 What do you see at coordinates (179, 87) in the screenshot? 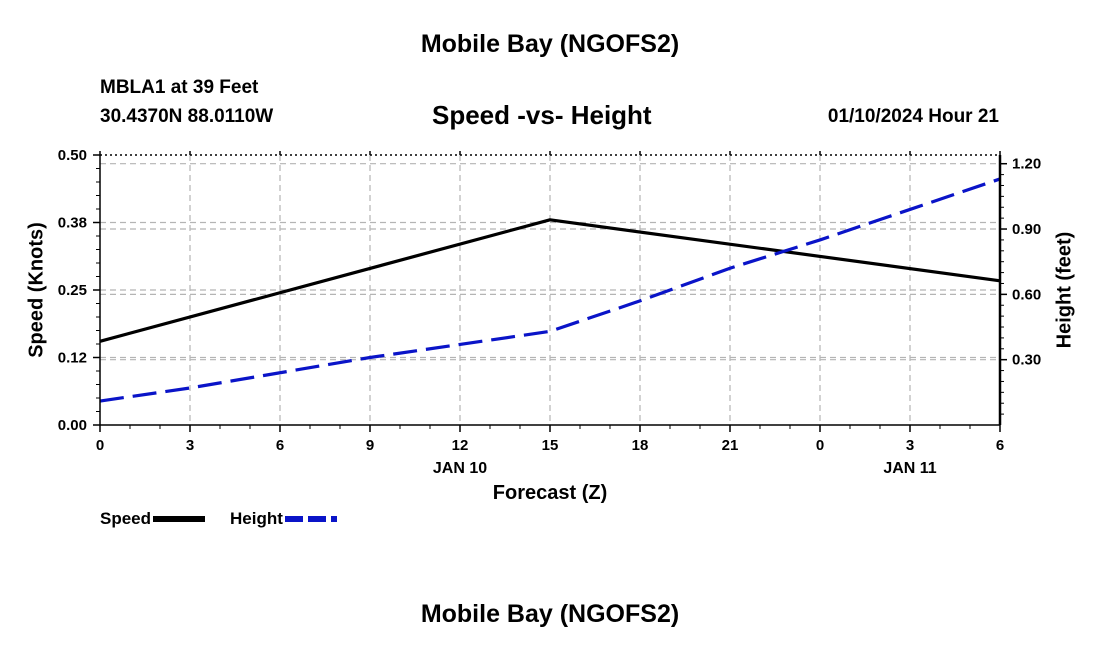
I see `station-label: MBLA1 at 39 Feet` at bounding box center [179, 87].